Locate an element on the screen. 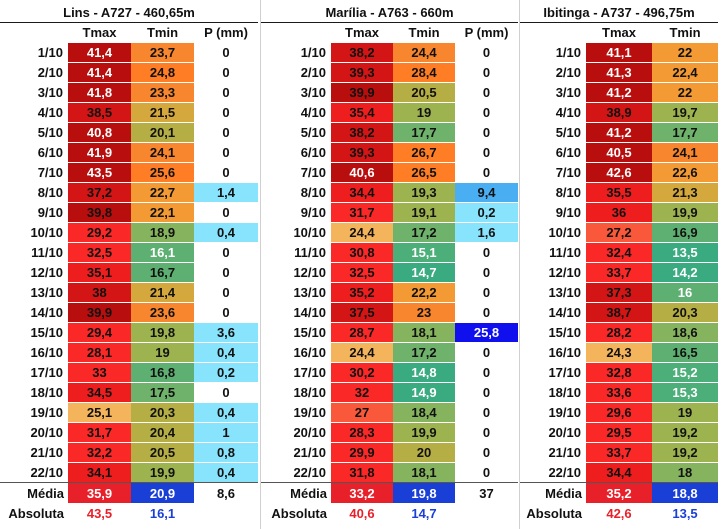 The image size is (722, 529). precip-cell: 3,6 is located at coordinates (226, 332).